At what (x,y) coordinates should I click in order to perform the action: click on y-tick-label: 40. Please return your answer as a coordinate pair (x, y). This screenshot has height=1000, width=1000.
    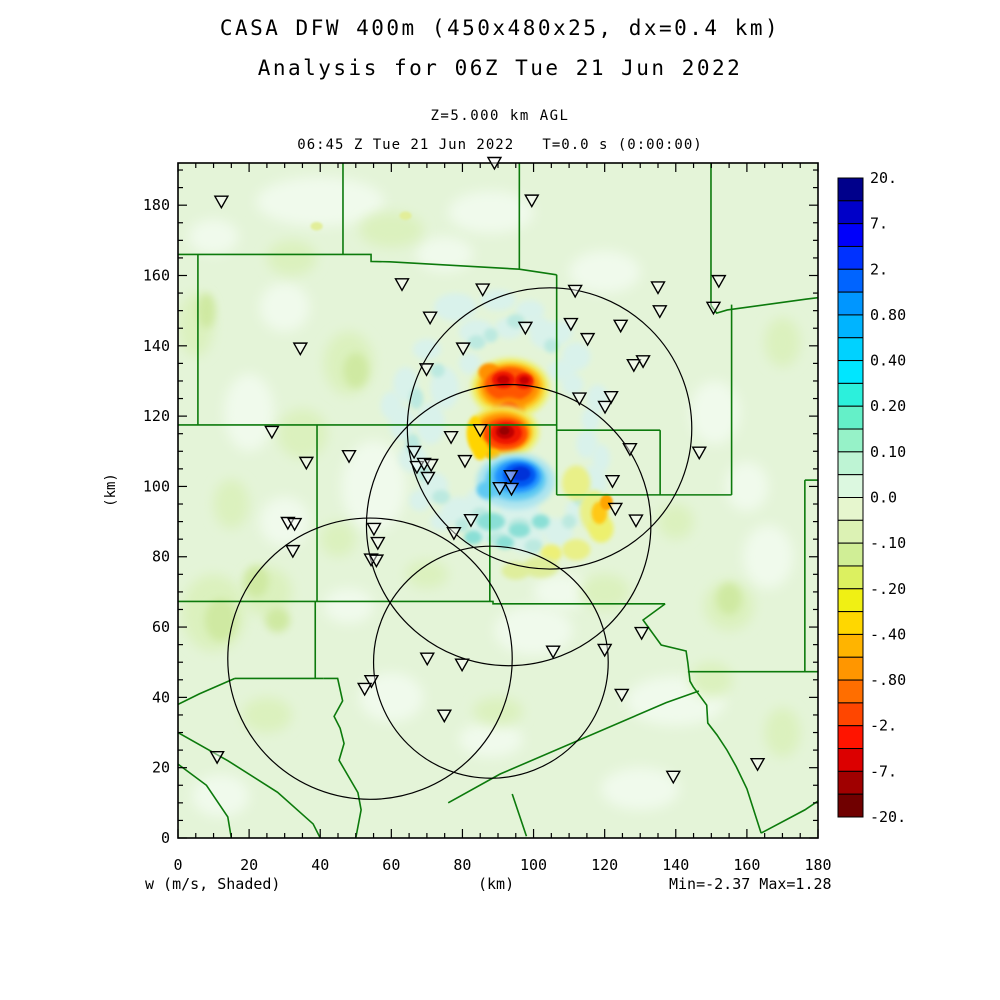
    Looking at the image, I should click on (161, 697).